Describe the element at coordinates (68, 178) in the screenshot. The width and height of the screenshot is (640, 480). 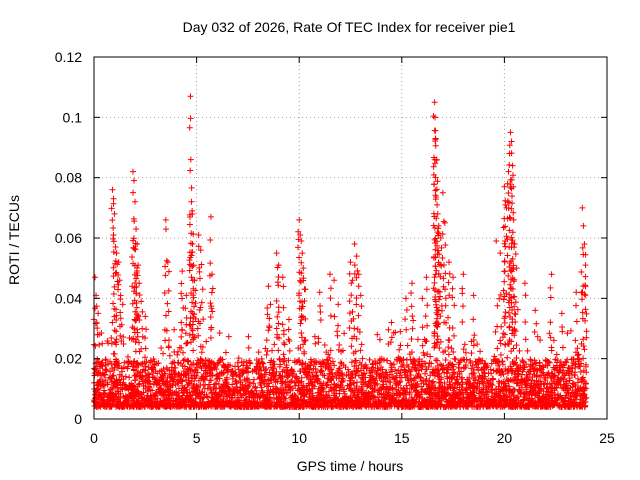
I see `y-tick-label: 0.08` at that location.